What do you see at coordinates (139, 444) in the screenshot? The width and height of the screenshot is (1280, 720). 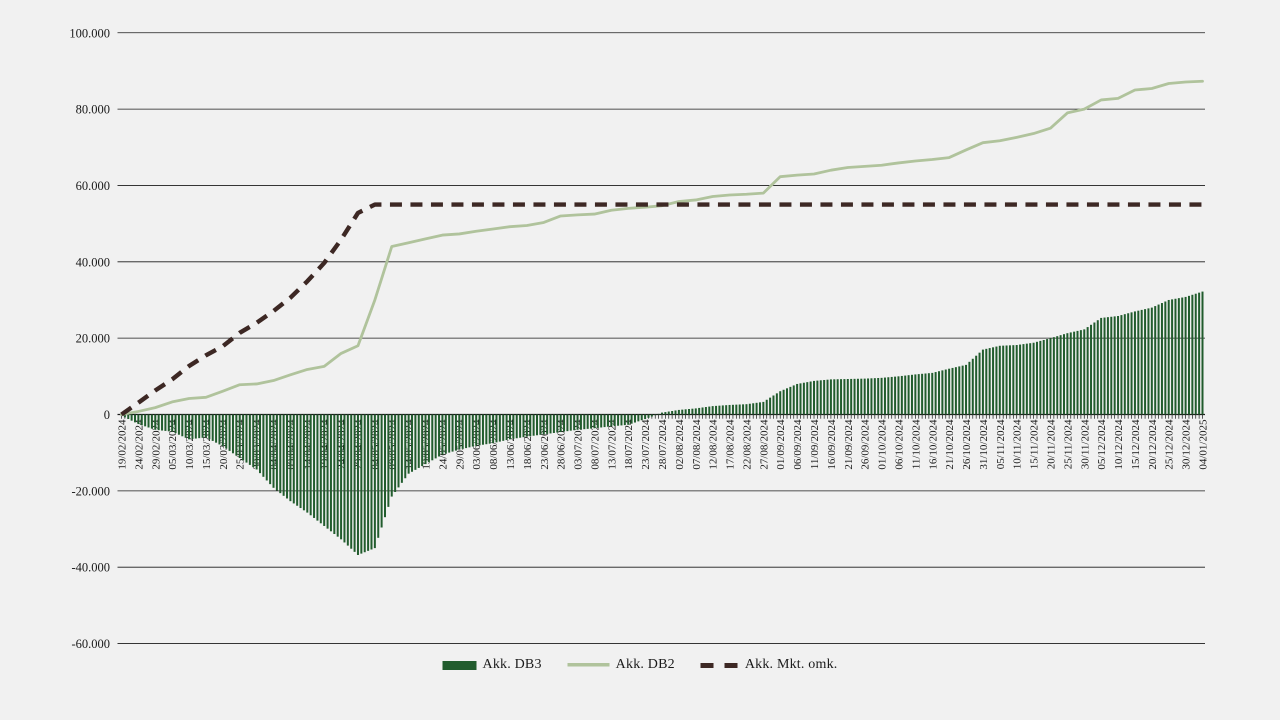 I see `x-axis-tick-label: 24/02/2024` at bounding box center [139, 444].